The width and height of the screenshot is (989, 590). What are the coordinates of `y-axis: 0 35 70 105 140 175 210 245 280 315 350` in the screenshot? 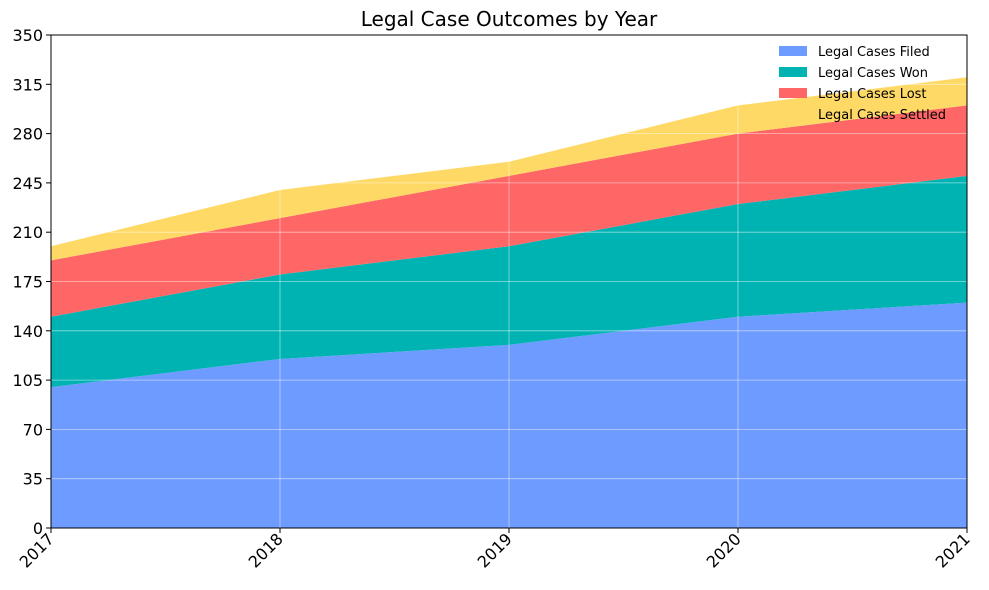 It's located at (31, 282).